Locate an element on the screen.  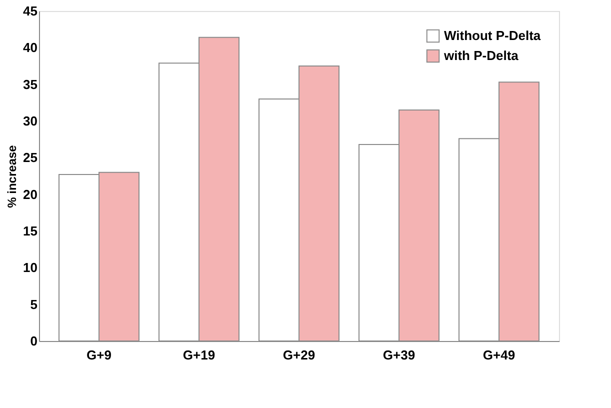
x-tick-label: G+29 is located at coordinates (299, 355).